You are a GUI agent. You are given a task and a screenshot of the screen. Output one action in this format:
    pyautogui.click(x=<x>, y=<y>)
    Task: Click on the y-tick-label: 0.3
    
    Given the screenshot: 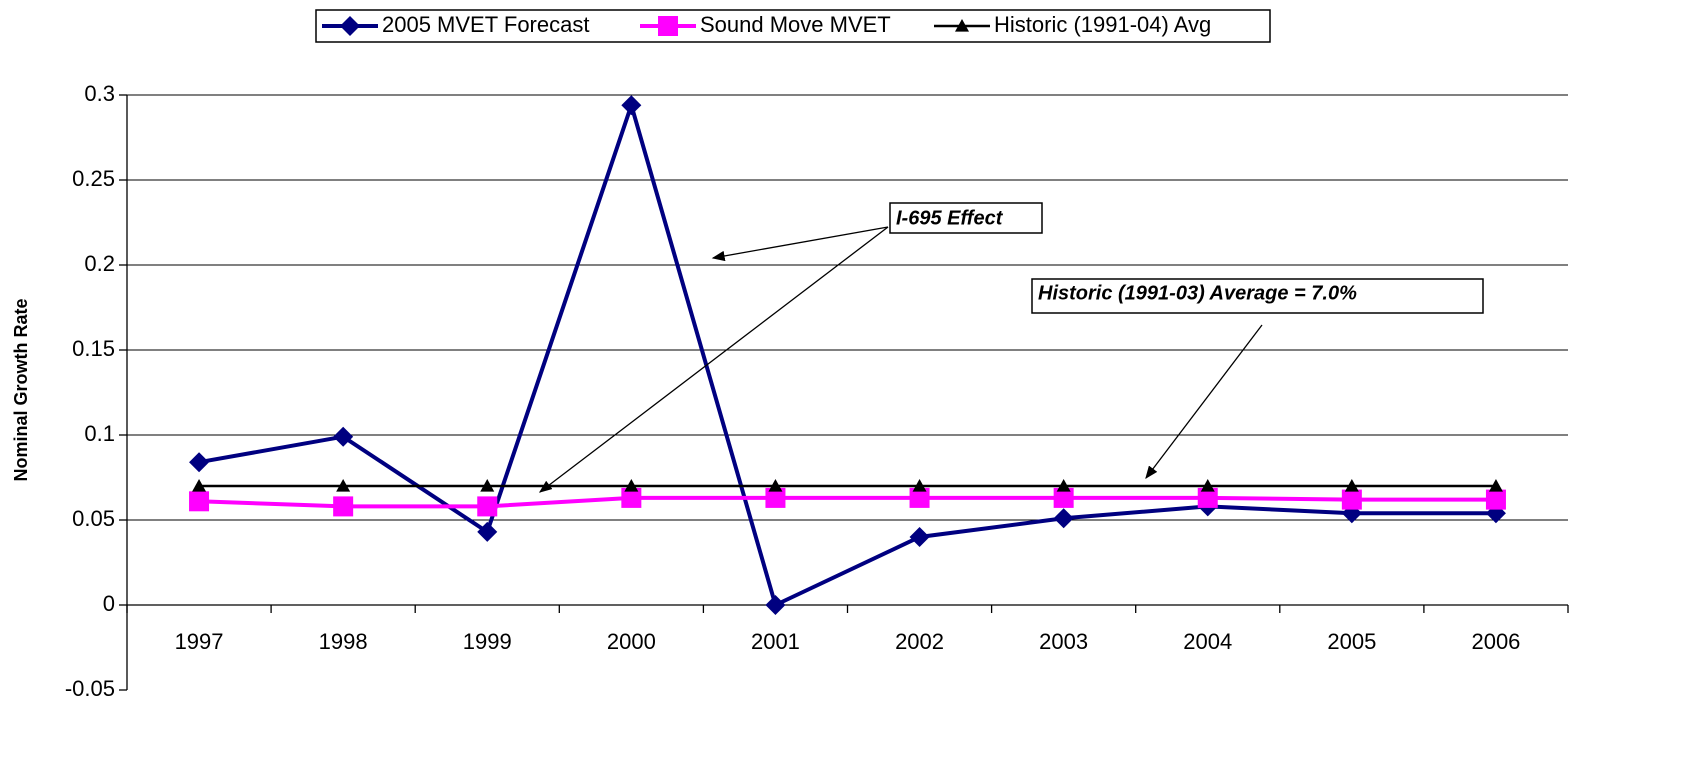 What is the action you would take?
    pyautogui.click(x=99, y=93)
    